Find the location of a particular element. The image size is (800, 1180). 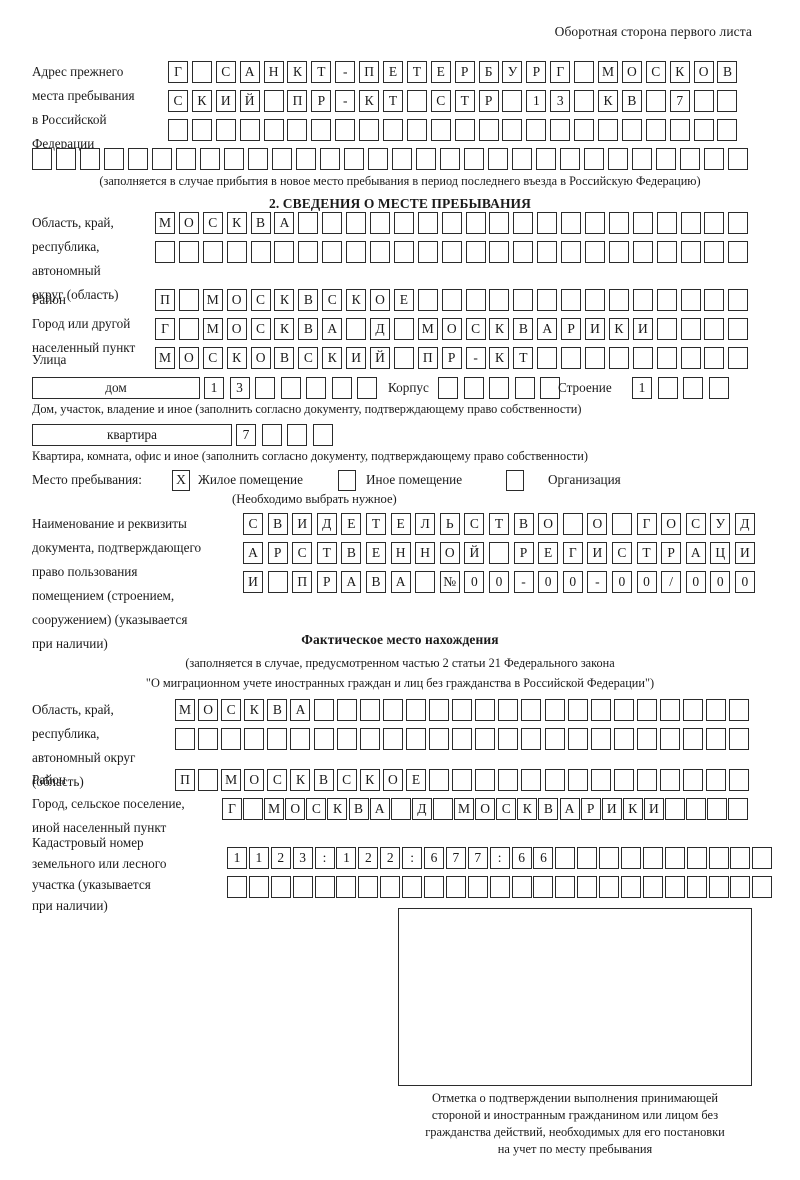

char-cell: Ь is located at coordinates (449, 524).